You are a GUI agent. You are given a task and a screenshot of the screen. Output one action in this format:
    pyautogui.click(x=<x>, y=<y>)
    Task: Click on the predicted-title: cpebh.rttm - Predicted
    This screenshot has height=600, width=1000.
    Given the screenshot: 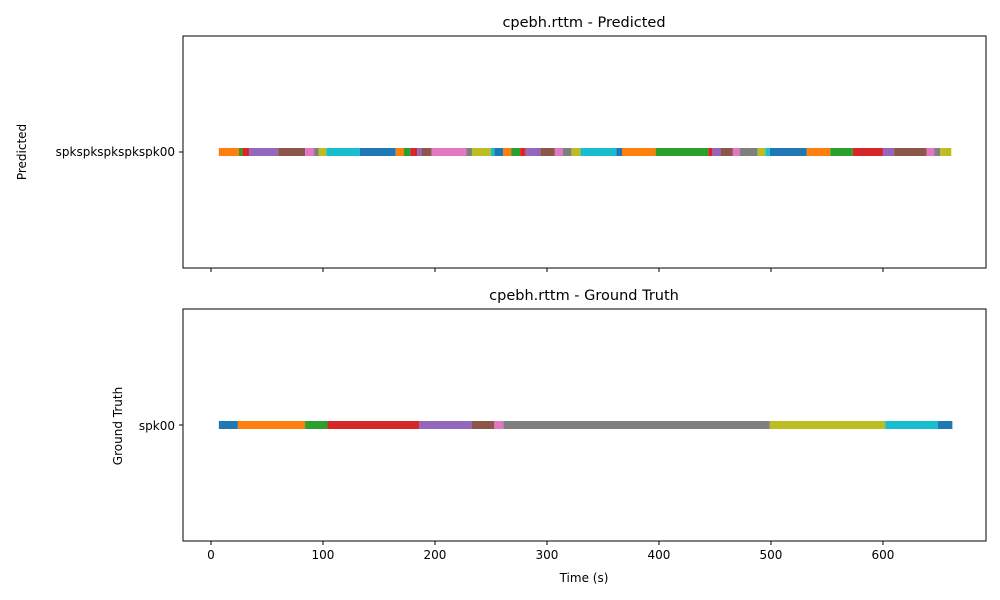 What is the action you would take?
    pyautogui.click(x=583, y=23)
    